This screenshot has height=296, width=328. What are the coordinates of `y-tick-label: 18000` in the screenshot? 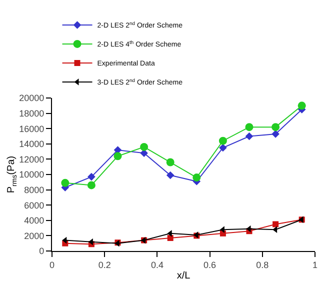 It's located at (31, 113).